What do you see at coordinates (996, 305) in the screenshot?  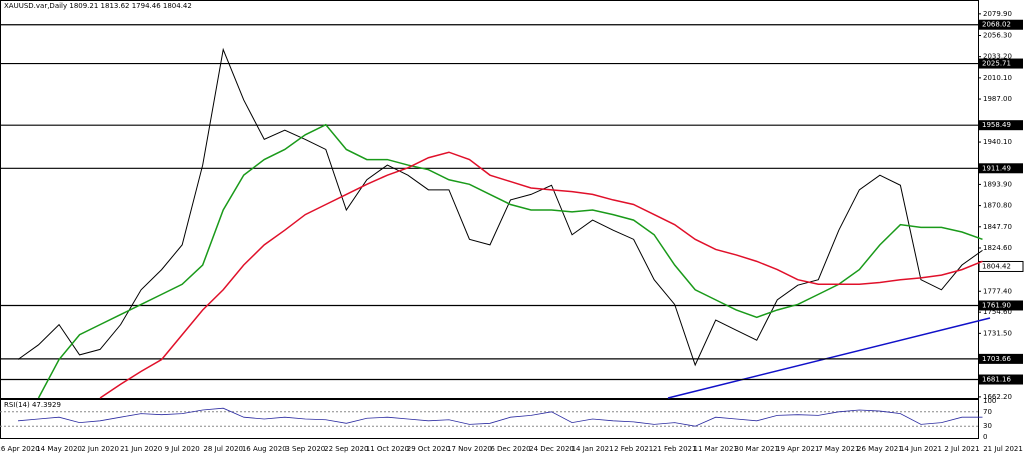 I see `level-label: 1761.90` at bounding box center [996, 305].